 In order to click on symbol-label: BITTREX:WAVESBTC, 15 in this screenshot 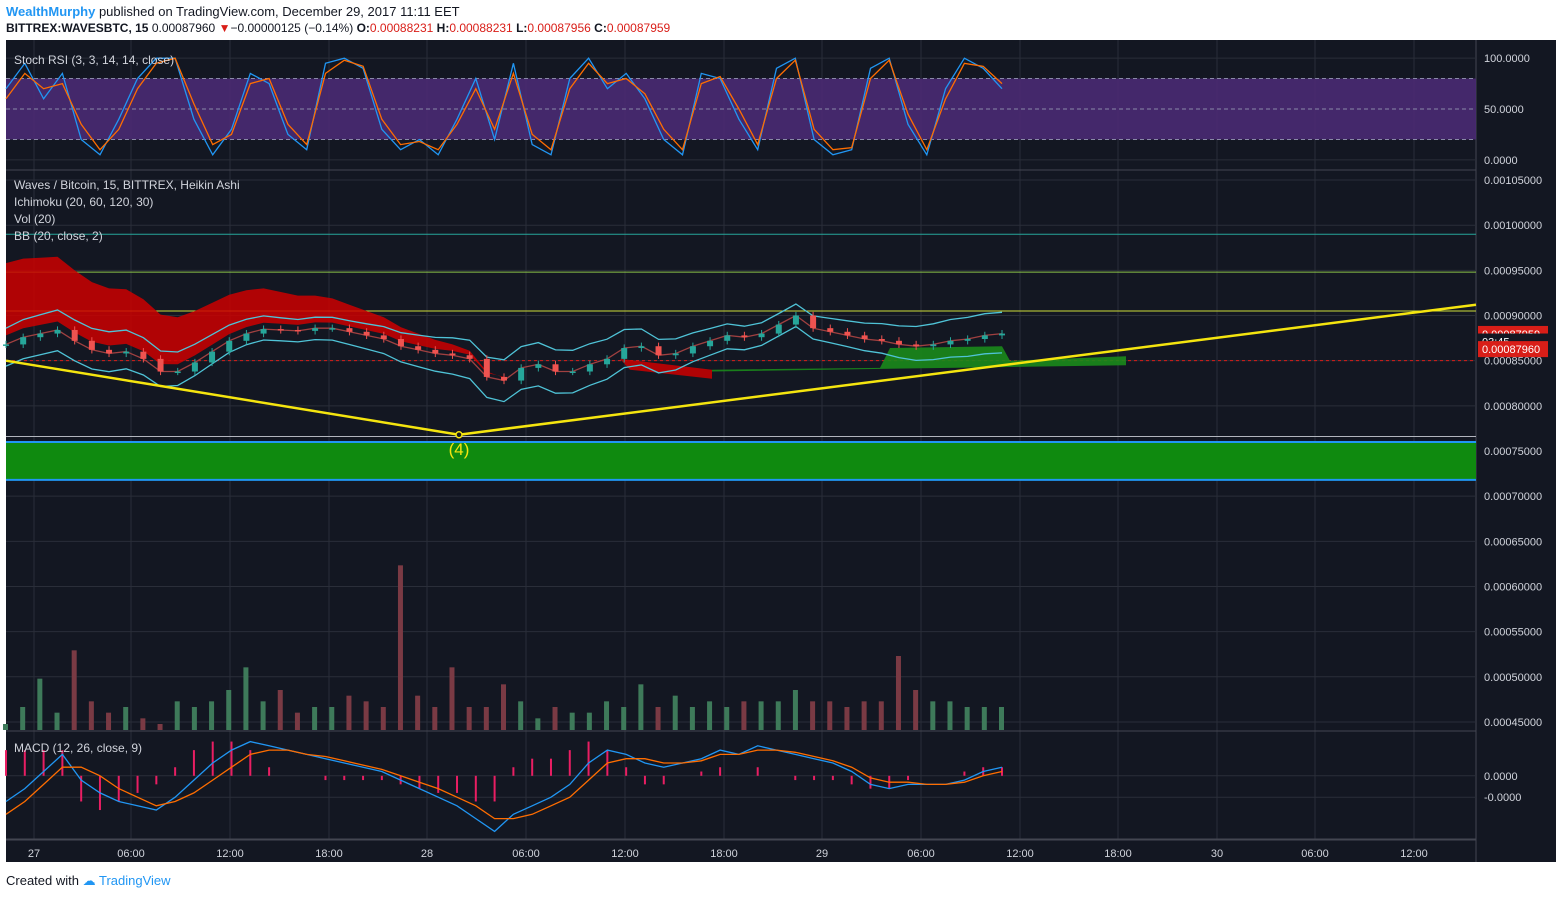, I will do `click(77, 28)`.